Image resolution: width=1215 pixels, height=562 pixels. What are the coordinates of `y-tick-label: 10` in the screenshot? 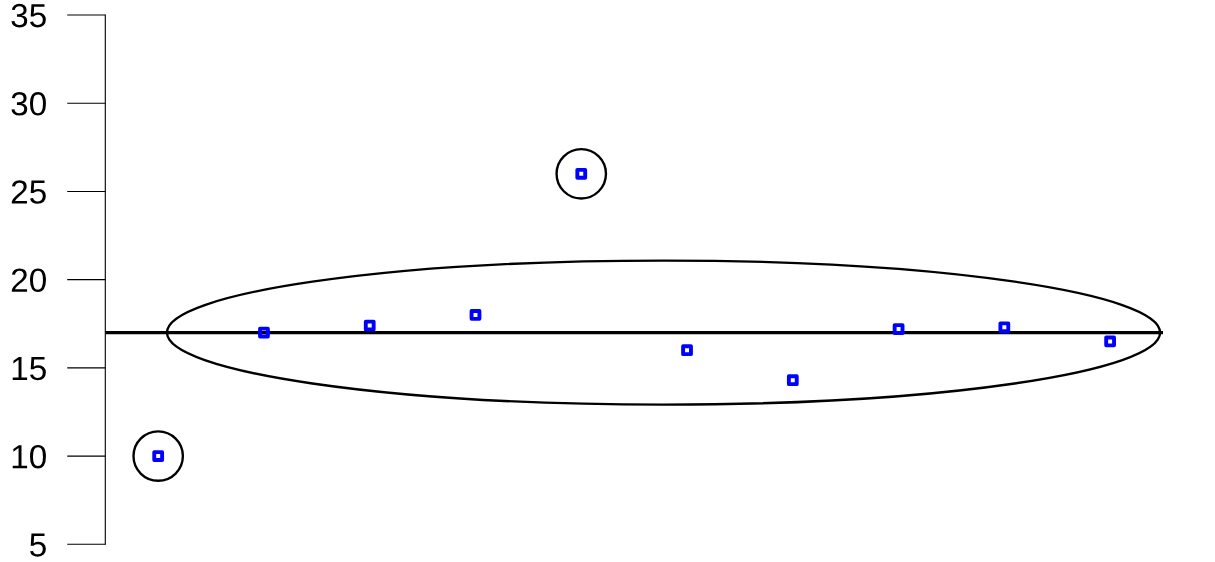 It's located at (29, 456).